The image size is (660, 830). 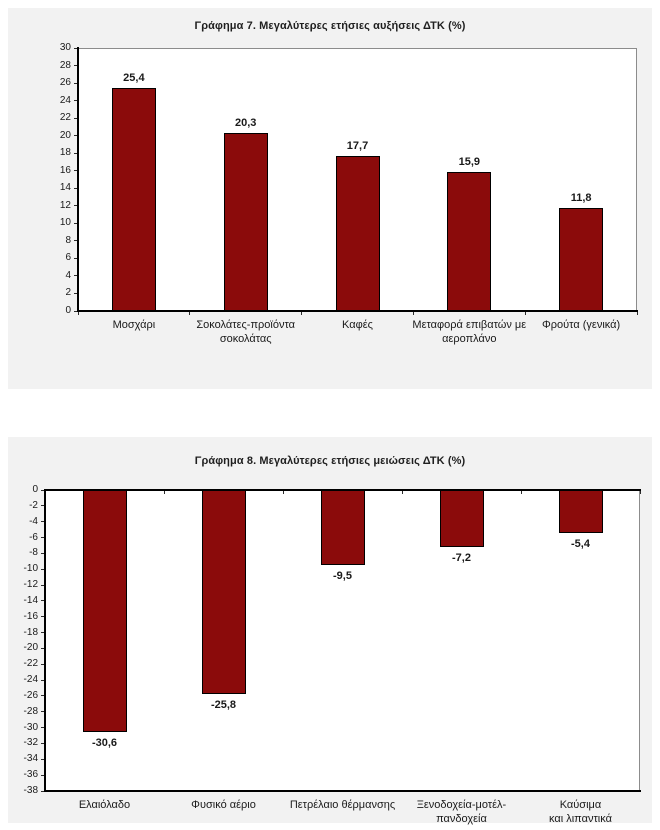 What do you see at coordinates (33, 537) in the screenshot?
I see `y-axis-tick-label: -6` at bounding box center [33, 537].